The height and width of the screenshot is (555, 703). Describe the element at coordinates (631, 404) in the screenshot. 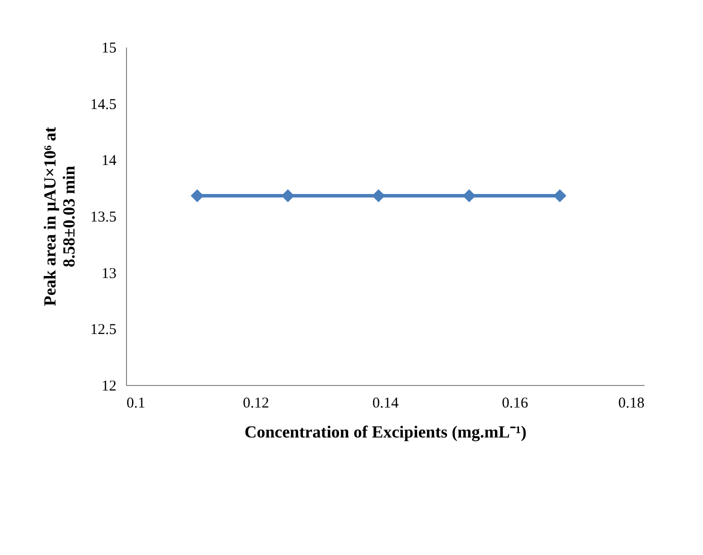

I see `x-tick-label: 0.18` at that location.